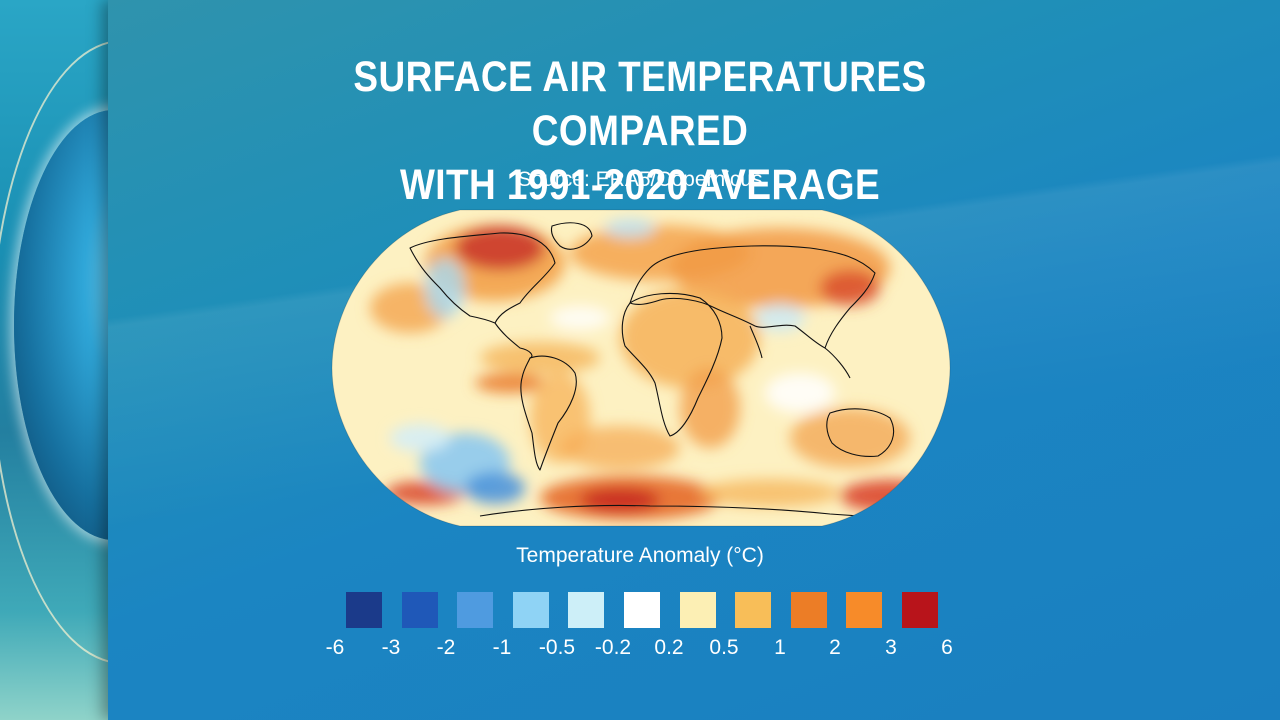 The height and width of the screenshot is (720, 1280). I want to click on legend-tick-label: 1, so click(780, 647).